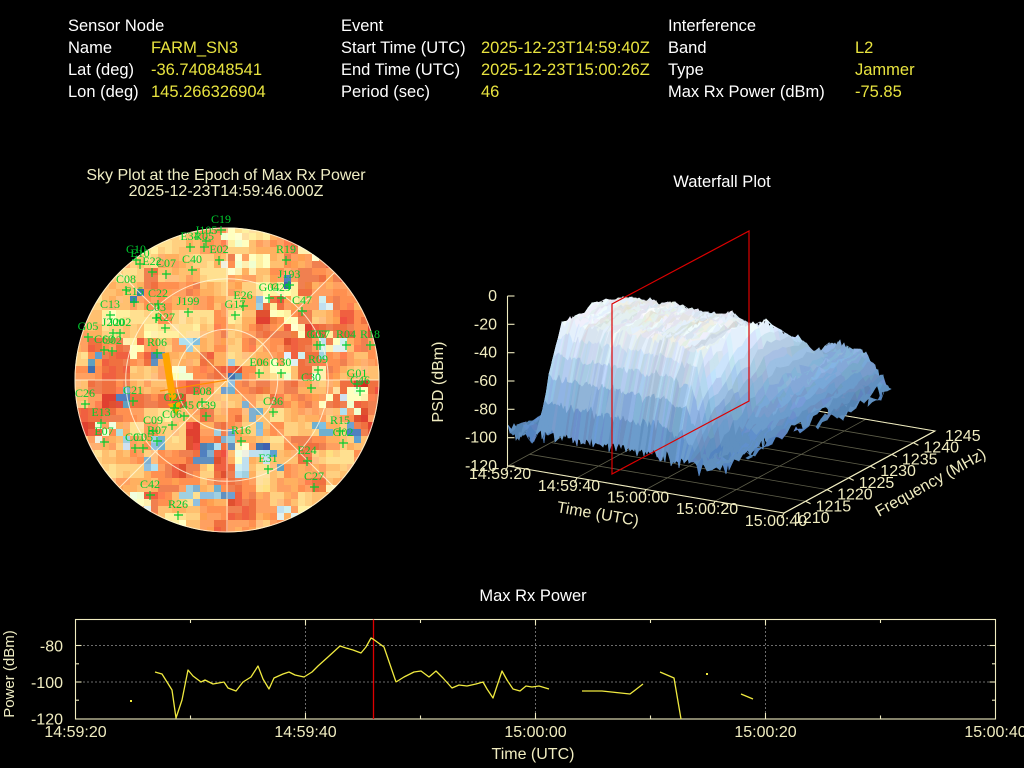 This screenshot has height=768, width=1024. Describe the element at coordinates (189, 236) in the screenshot. I see `svg-text: E34` at that location.